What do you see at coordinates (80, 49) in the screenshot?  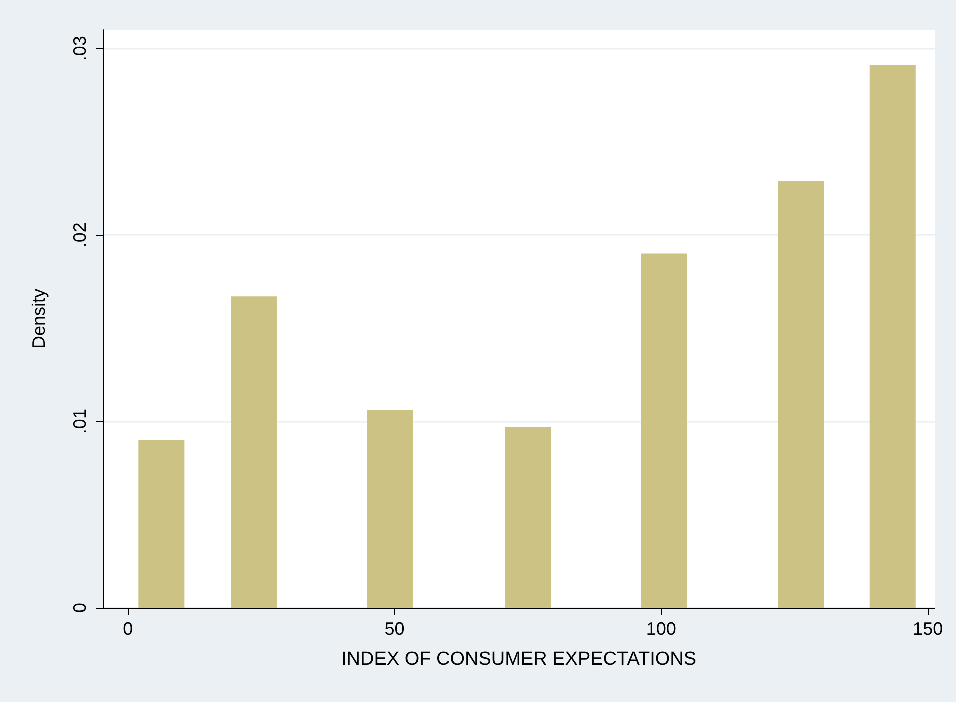 I see `y-tick-label: .03` at bounding box center [80, 49].